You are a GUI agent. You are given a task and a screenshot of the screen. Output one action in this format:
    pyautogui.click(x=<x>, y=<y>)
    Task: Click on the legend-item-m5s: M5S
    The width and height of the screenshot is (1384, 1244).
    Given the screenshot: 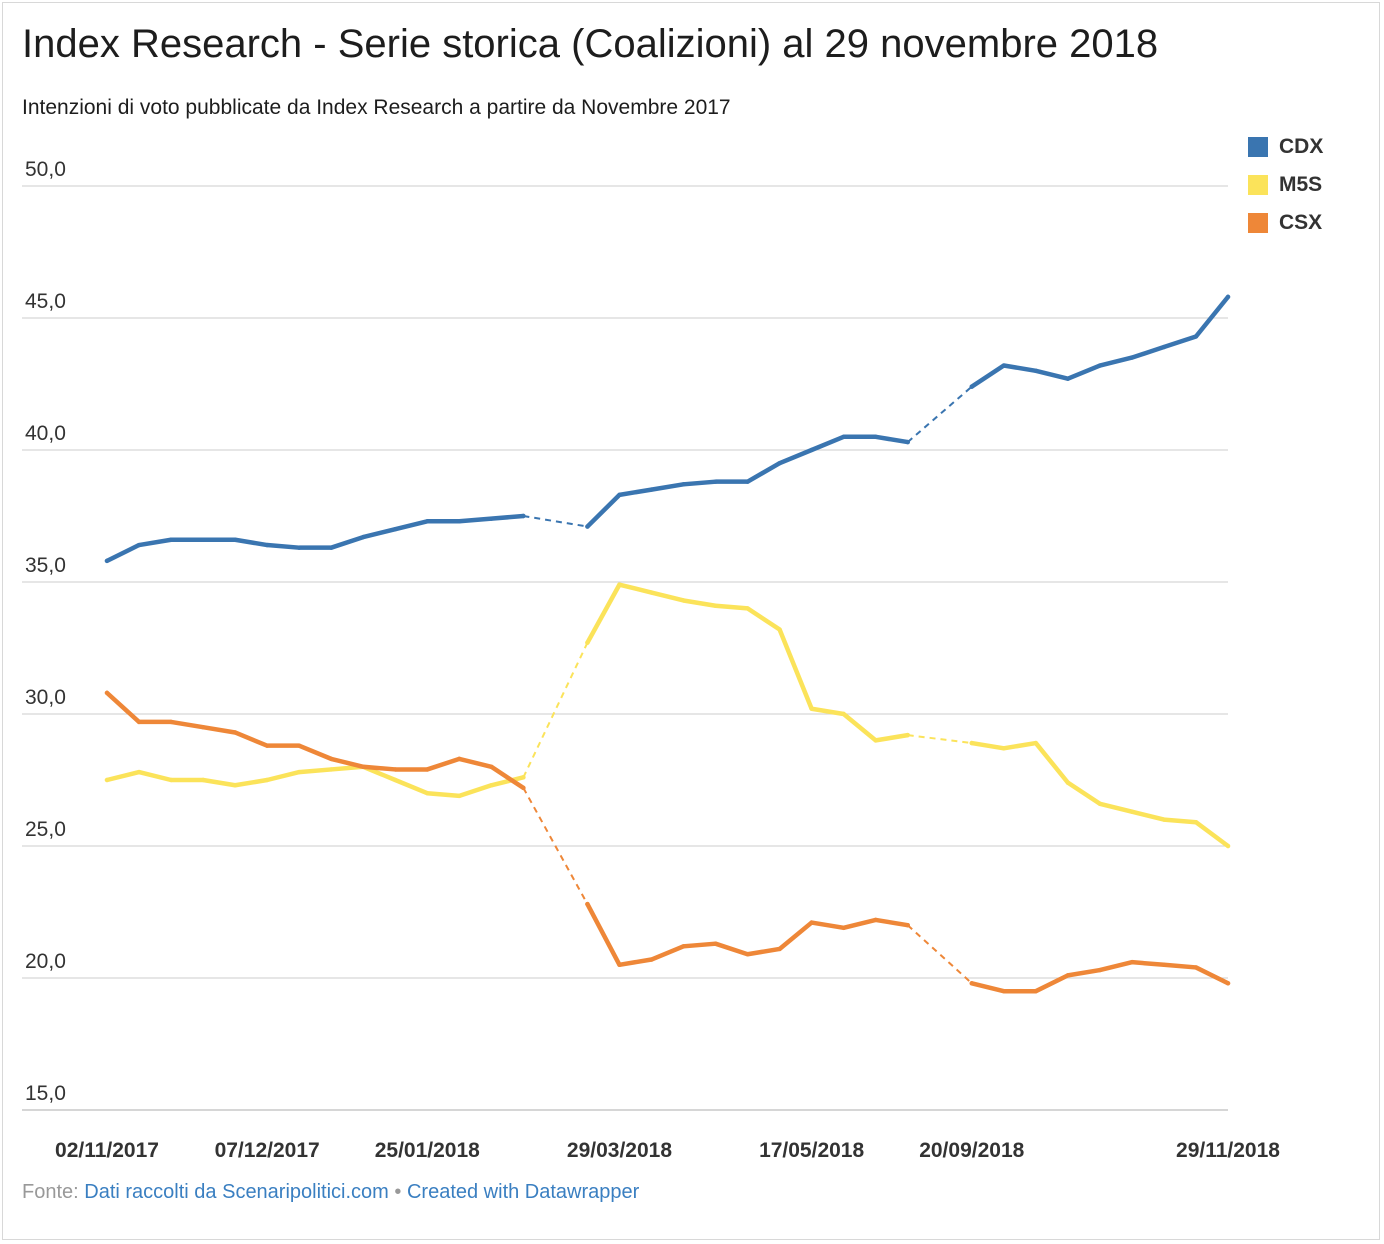 What is the action you would take?
    pyautogui.click(x=1285, y=185)
    